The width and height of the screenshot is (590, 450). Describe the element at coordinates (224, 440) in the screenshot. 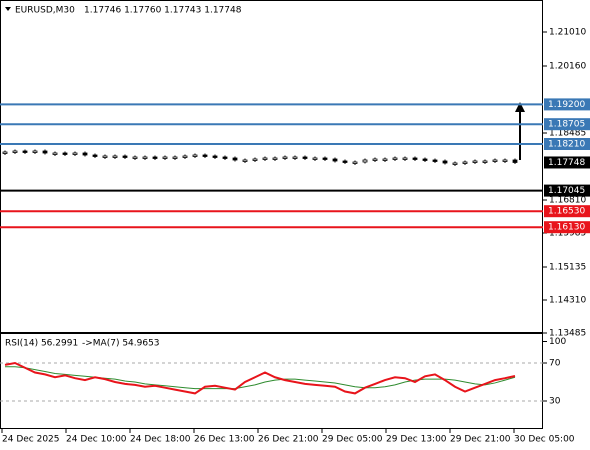

I see `x-tick-label: 26 Dec 13:00` at that location.